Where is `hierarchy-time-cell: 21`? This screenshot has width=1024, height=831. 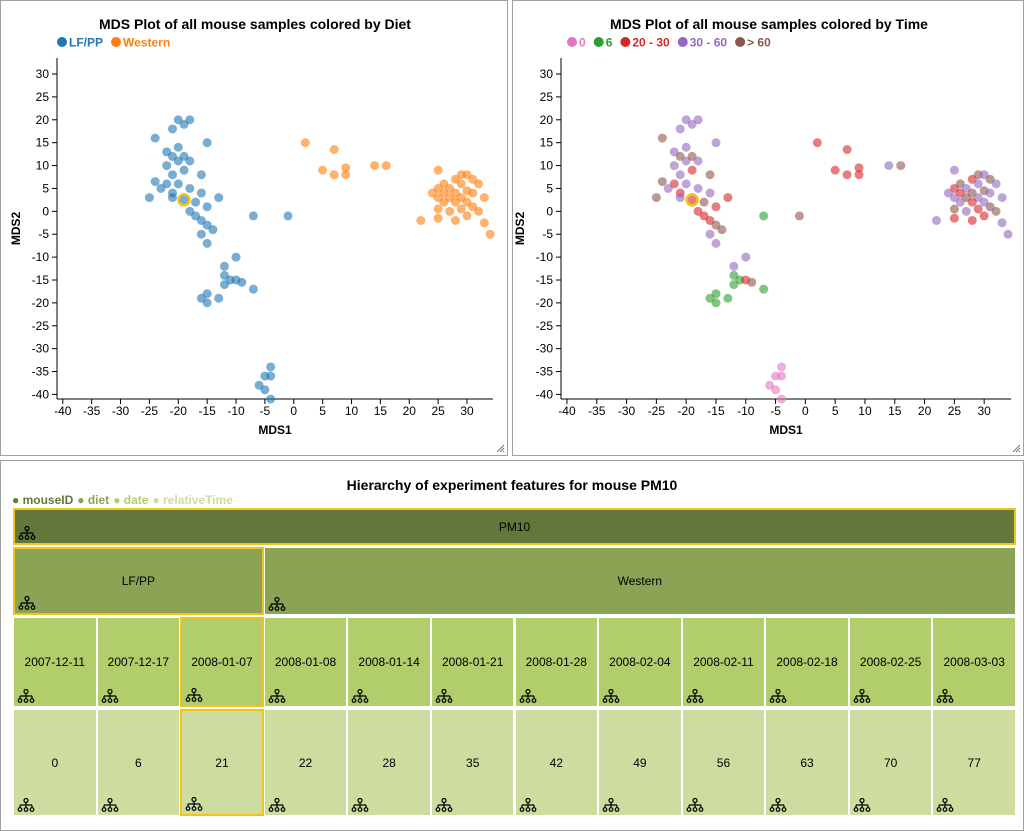 hierarchy-time-cell: 21 is located at coordinates (222, 762).